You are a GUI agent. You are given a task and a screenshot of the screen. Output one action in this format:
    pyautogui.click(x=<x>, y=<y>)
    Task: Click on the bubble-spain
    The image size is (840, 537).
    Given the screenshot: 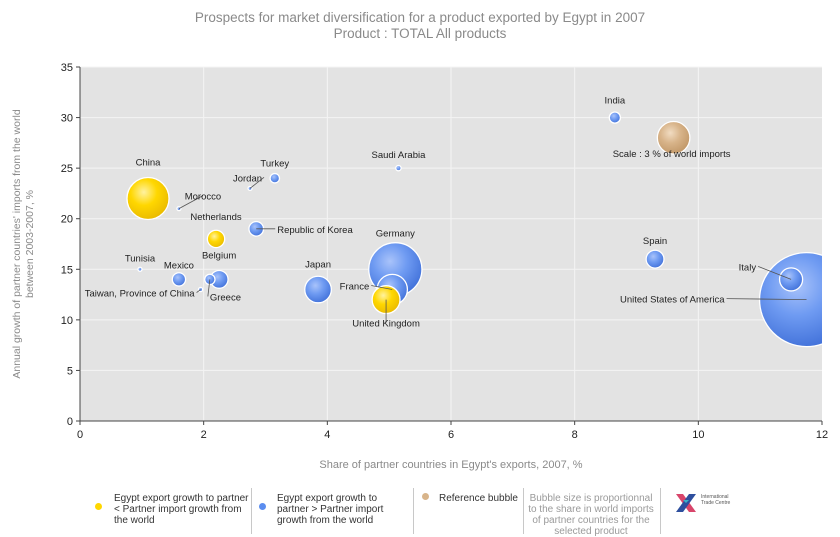 What is the action you would take?
    pyautogui.click(x=655, y=259)
    